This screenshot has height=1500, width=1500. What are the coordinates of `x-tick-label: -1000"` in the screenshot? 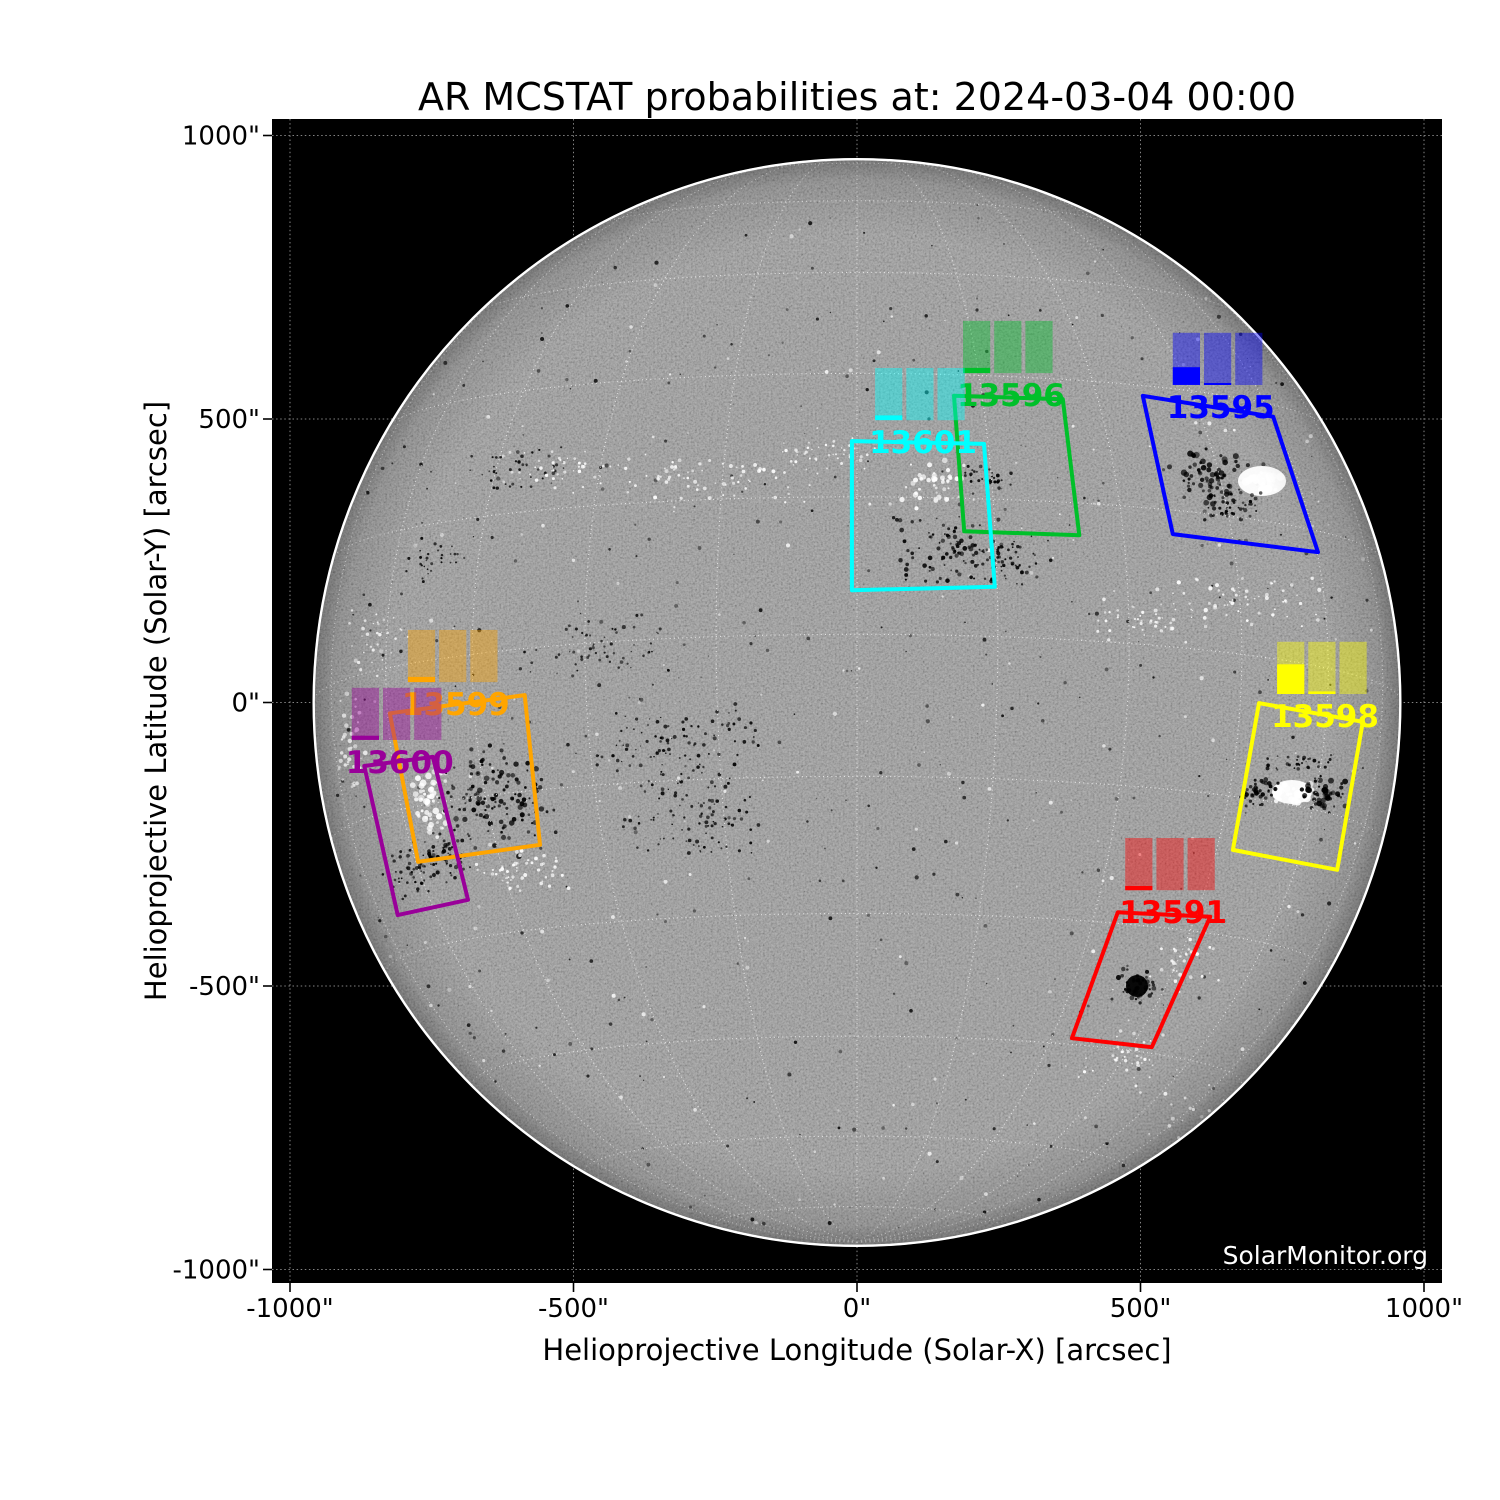 It's located at (290, 1309).